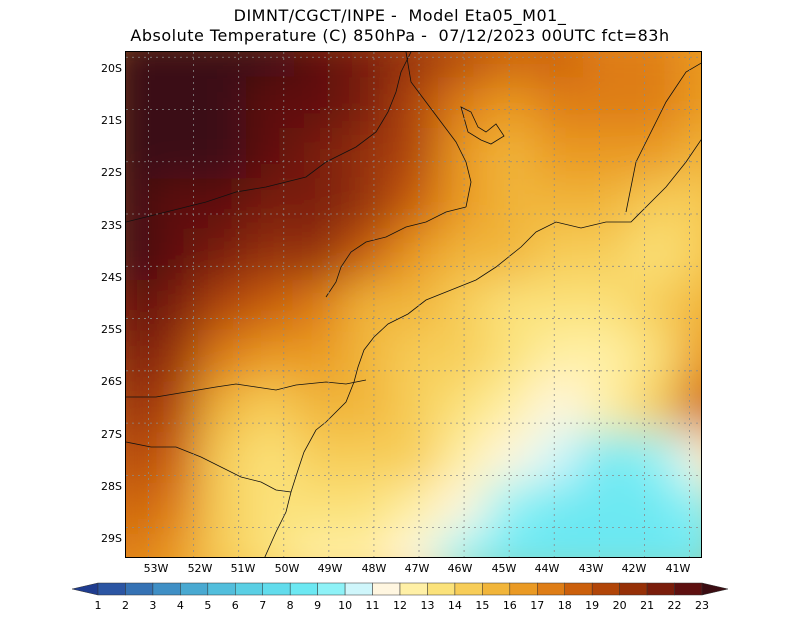 This screenshot has height=618, width=800. I want to click on colorbar-label: 16, so click(509, 605).